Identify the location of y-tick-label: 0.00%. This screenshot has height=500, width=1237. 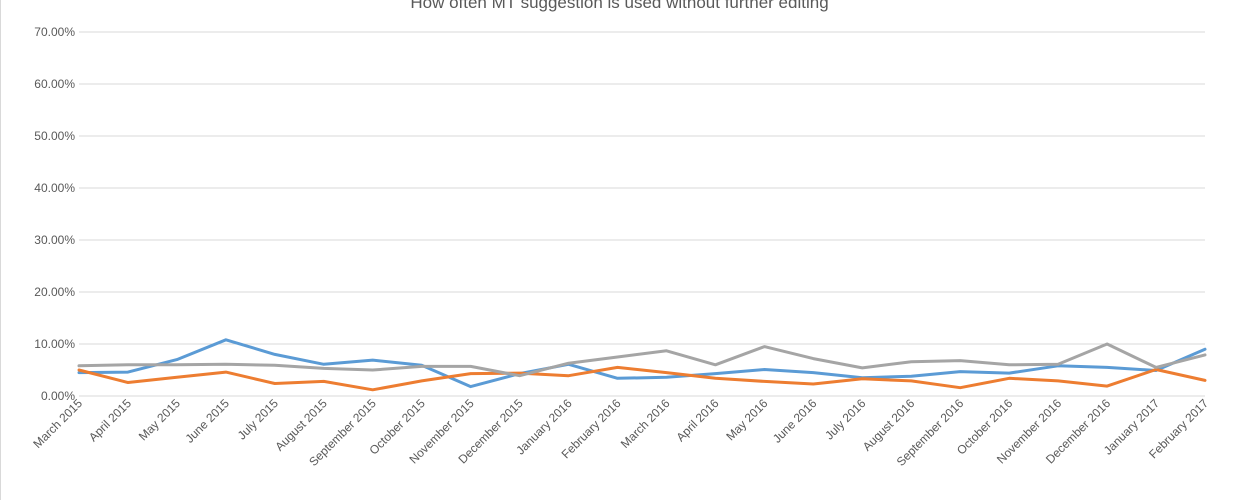
(58, 396).